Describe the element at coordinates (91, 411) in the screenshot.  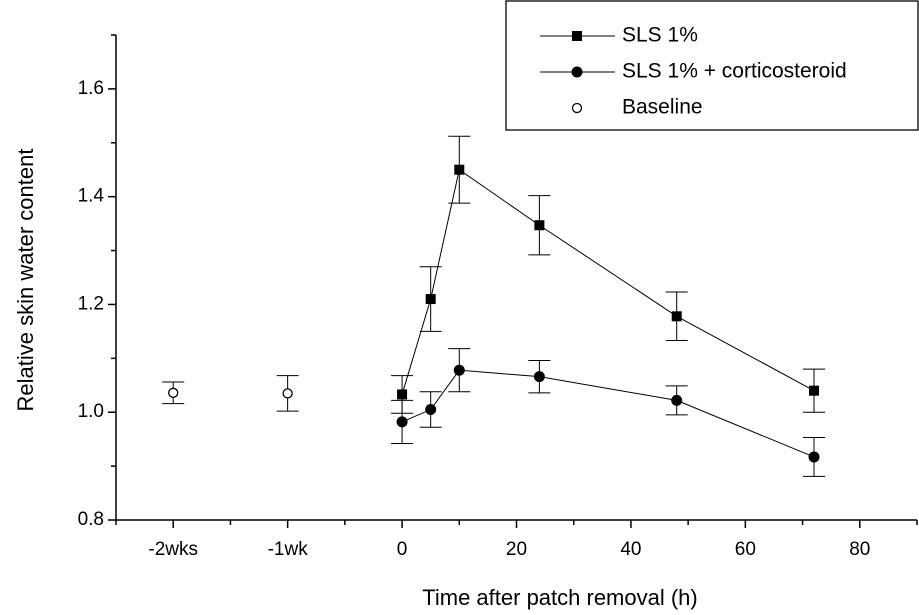
I see `y-tick-label: 1.0` at that location.